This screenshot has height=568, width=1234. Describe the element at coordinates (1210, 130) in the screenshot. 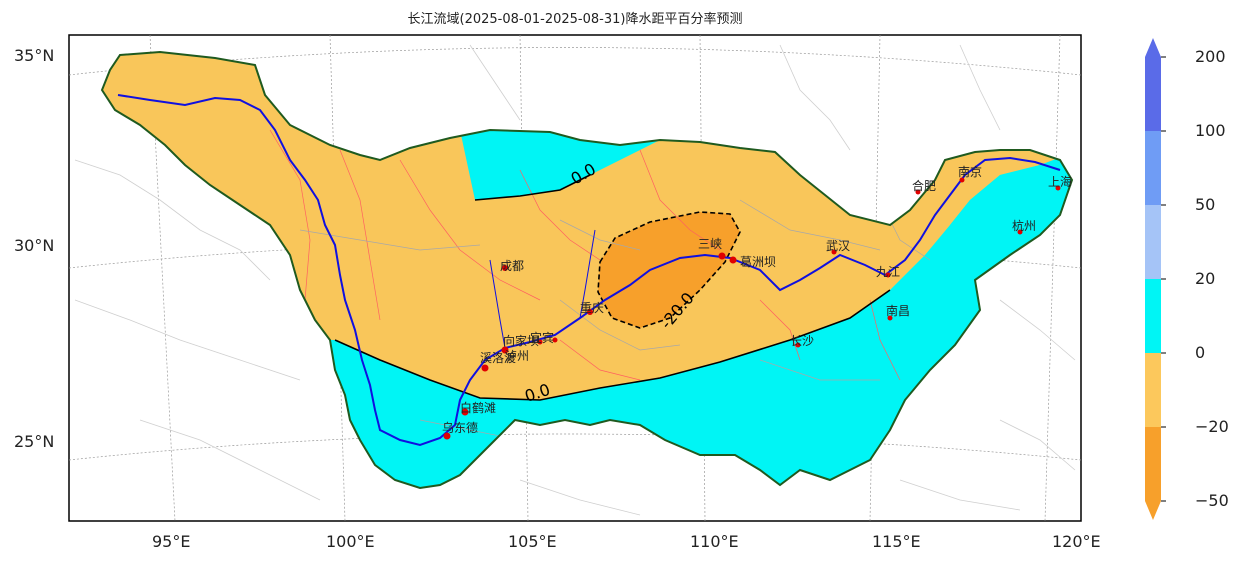

I see `colorbar-tick-100: 100` at that location.